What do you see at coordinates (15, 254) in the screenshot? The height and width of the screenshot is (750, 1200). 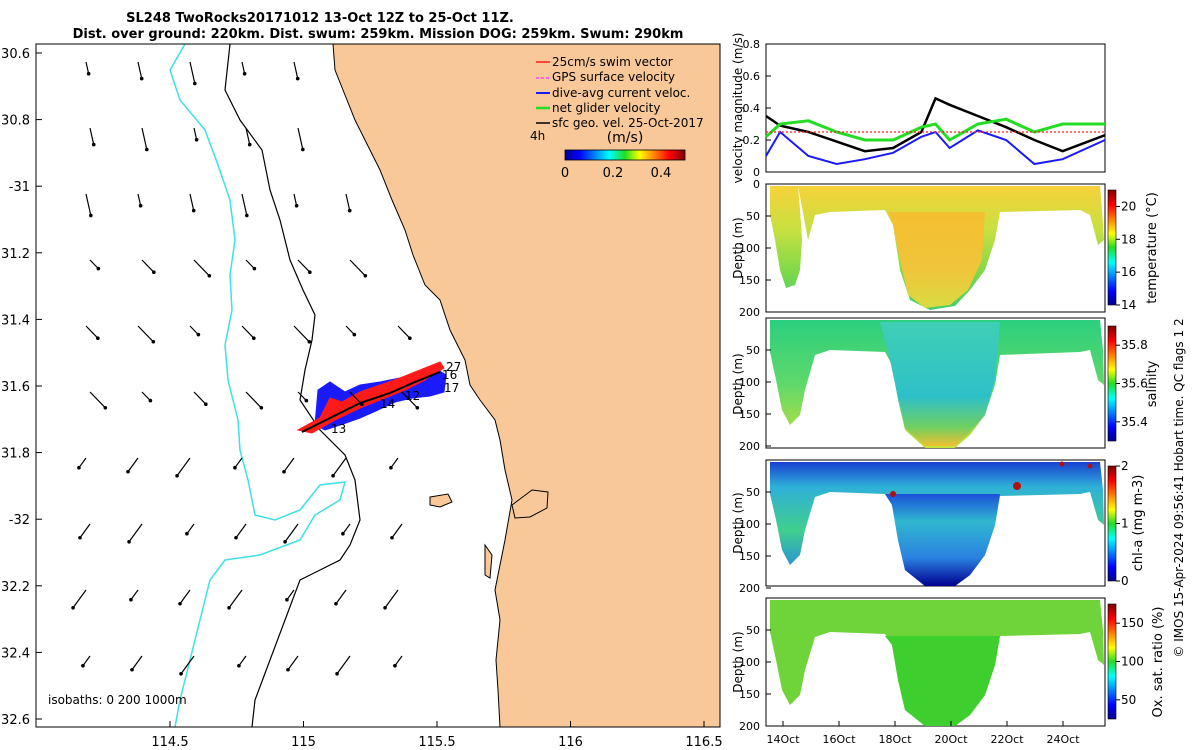 I see `map-ytick-label: 31.2` at bounding box center [15, 254].